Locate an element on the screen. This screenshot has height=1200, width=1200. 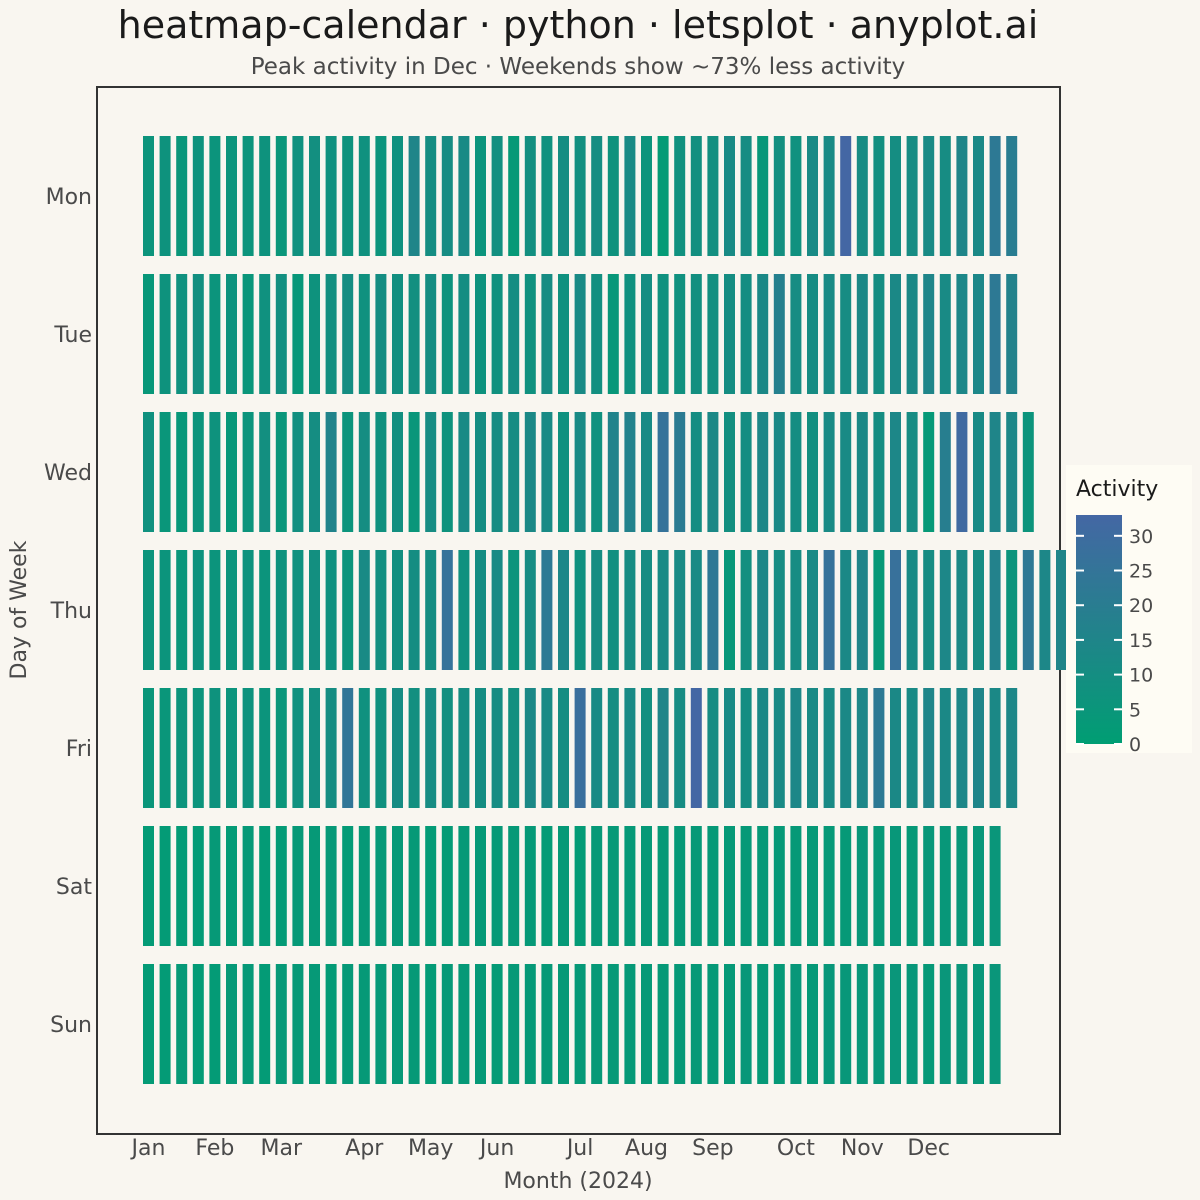
x-tick-label: Sep is located at coordinates (712, 1148).